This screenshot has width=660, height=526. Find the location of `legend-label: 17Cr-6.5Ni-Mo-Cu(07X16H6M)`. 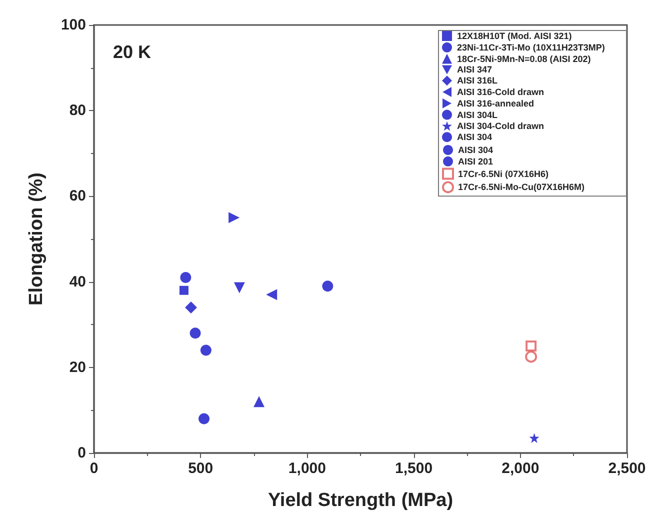

legend-label: 17Cr-6.5Ni-Mo-Cu(07X16H6M) is located at coordinates (521, 187).